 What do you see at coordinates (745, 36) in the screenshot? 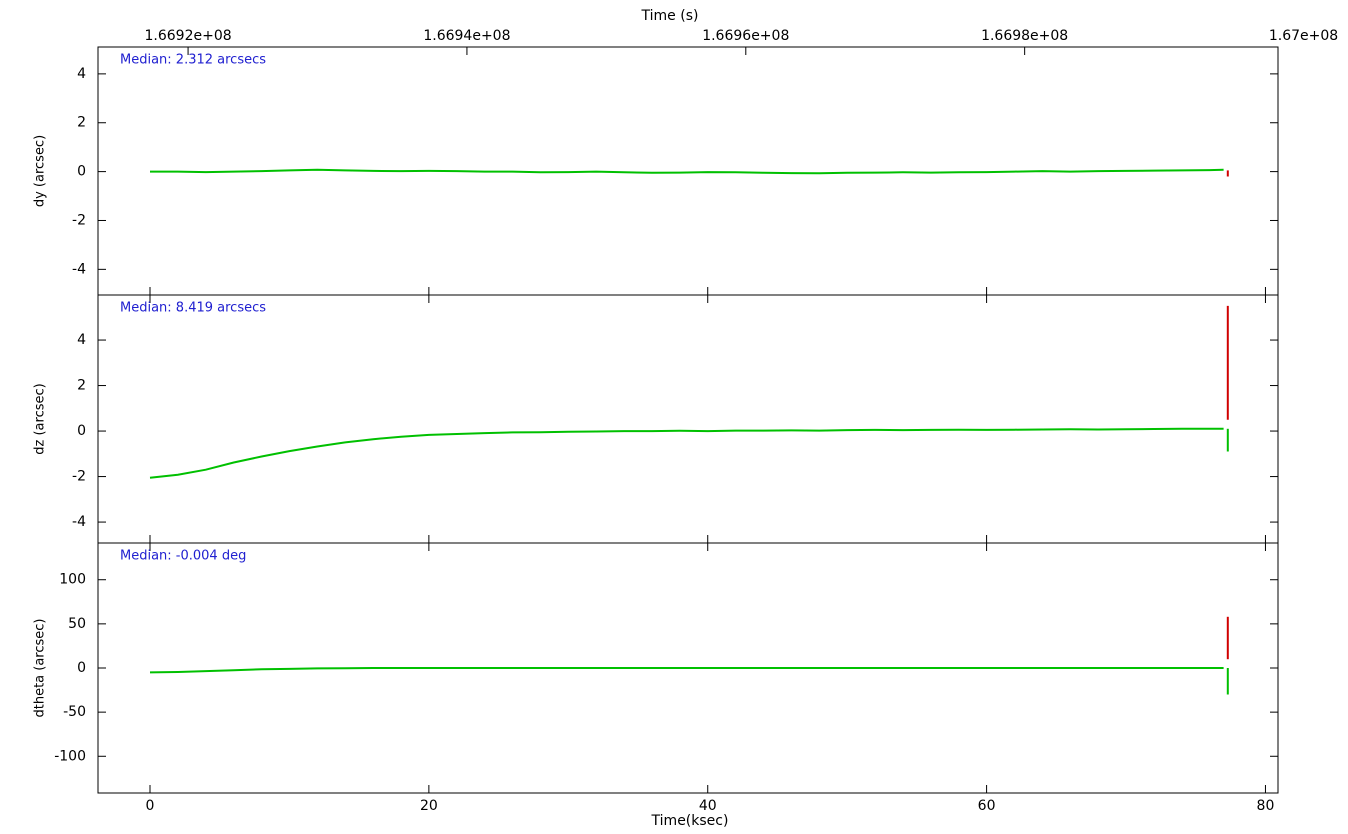
I see `x2-tick-label: 1.6696e+08` at bounding box center [745, 36].